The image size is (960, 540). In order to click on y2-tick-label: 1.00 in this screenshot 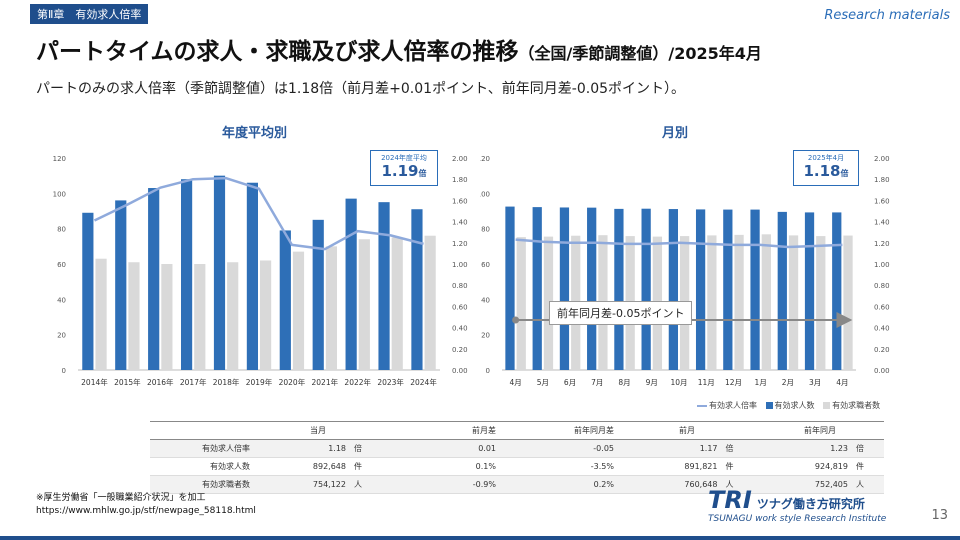, I will do `click(460, 265)`.